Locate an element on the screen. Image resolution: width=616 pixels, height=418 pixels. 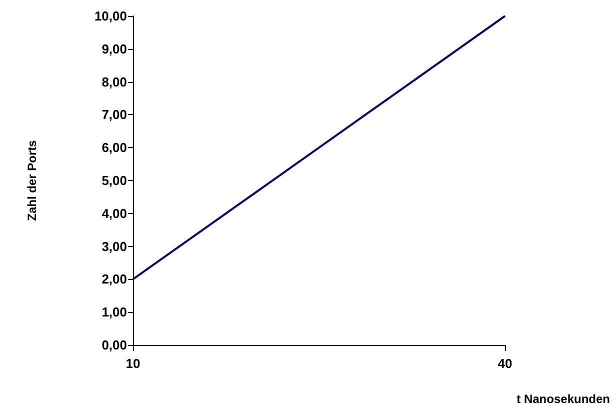
y-tick-label: 6,00 is located at coordinates (114, 148).